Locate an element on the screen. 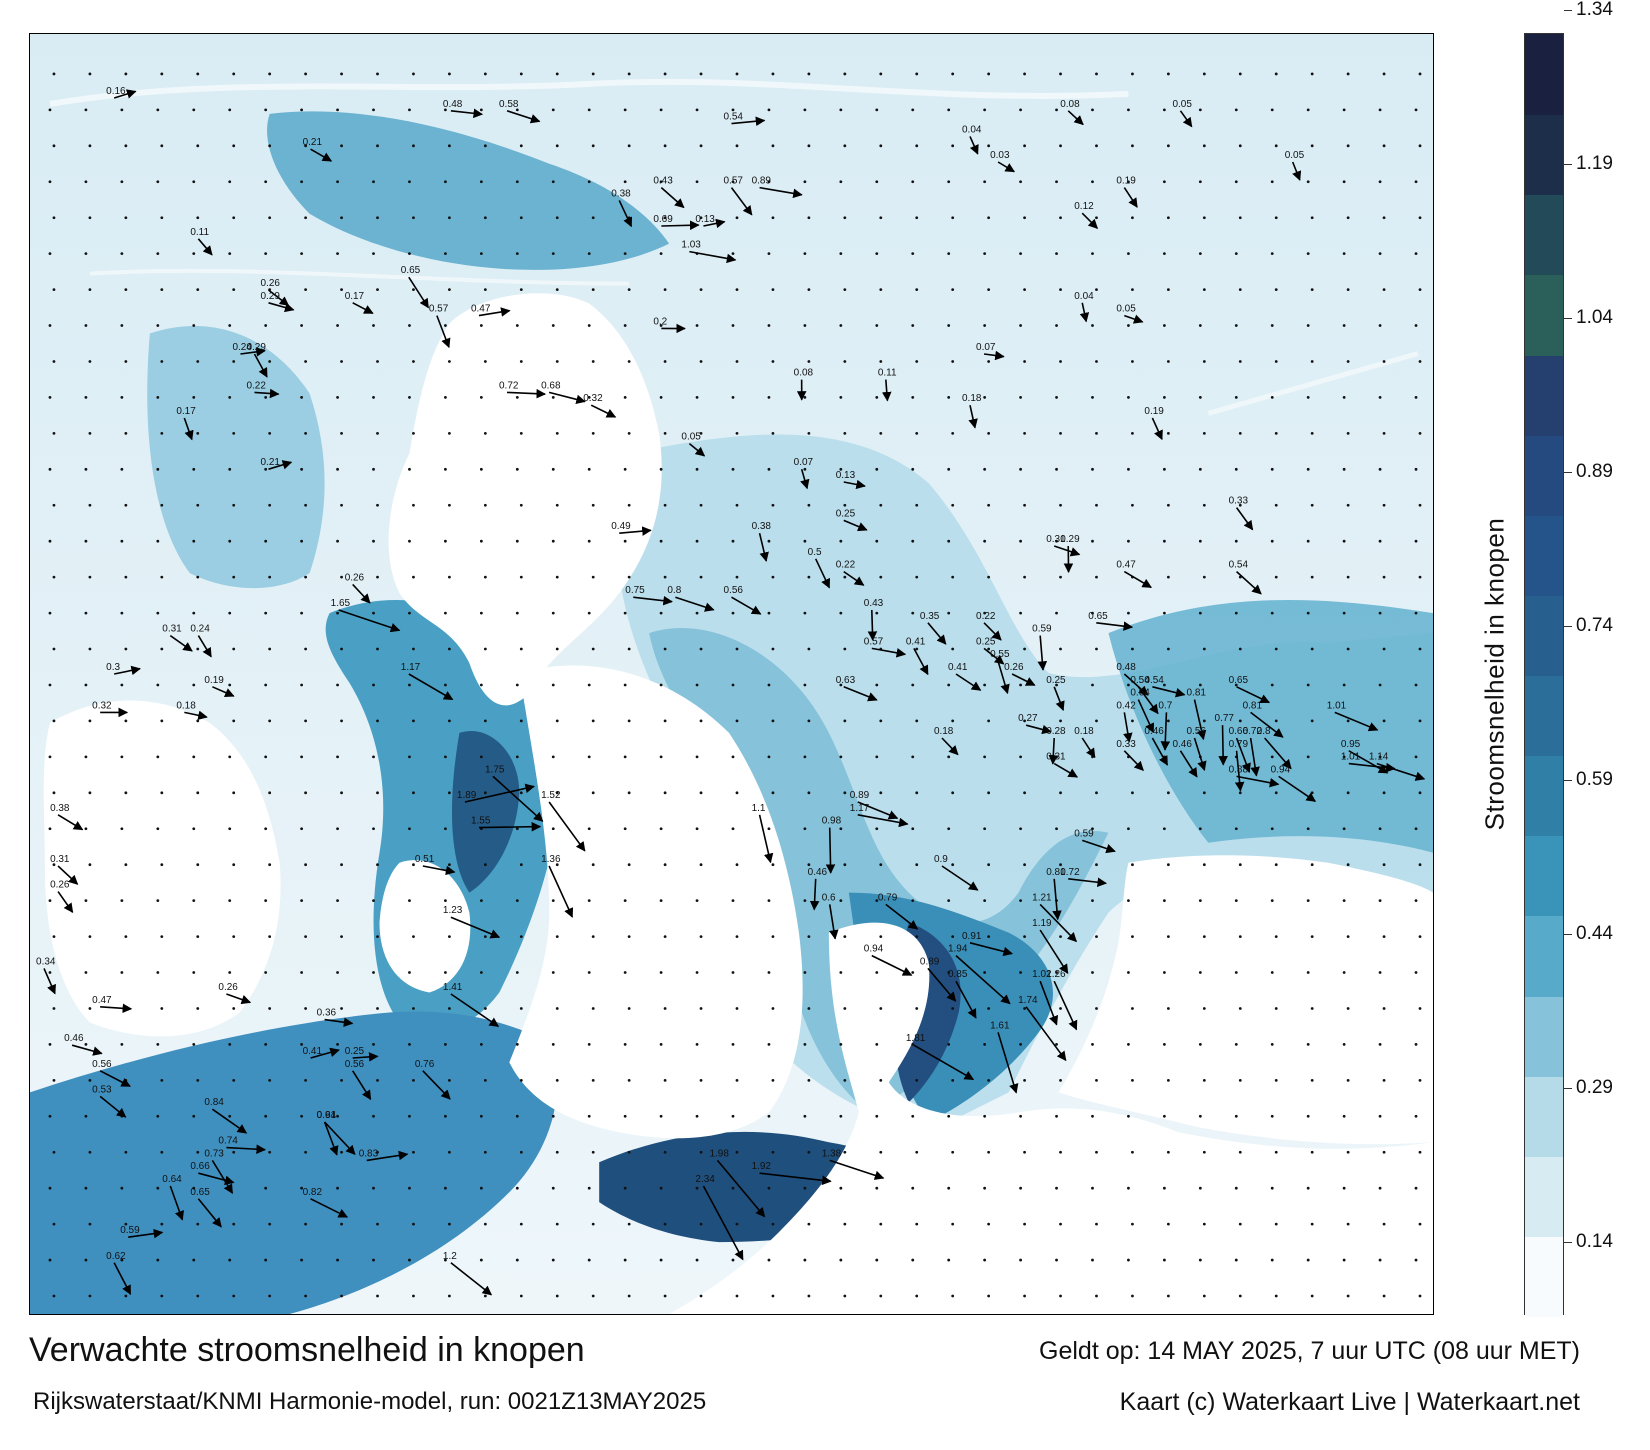  flow-value-label: 0.04 is located at coordinates (1084, 296).